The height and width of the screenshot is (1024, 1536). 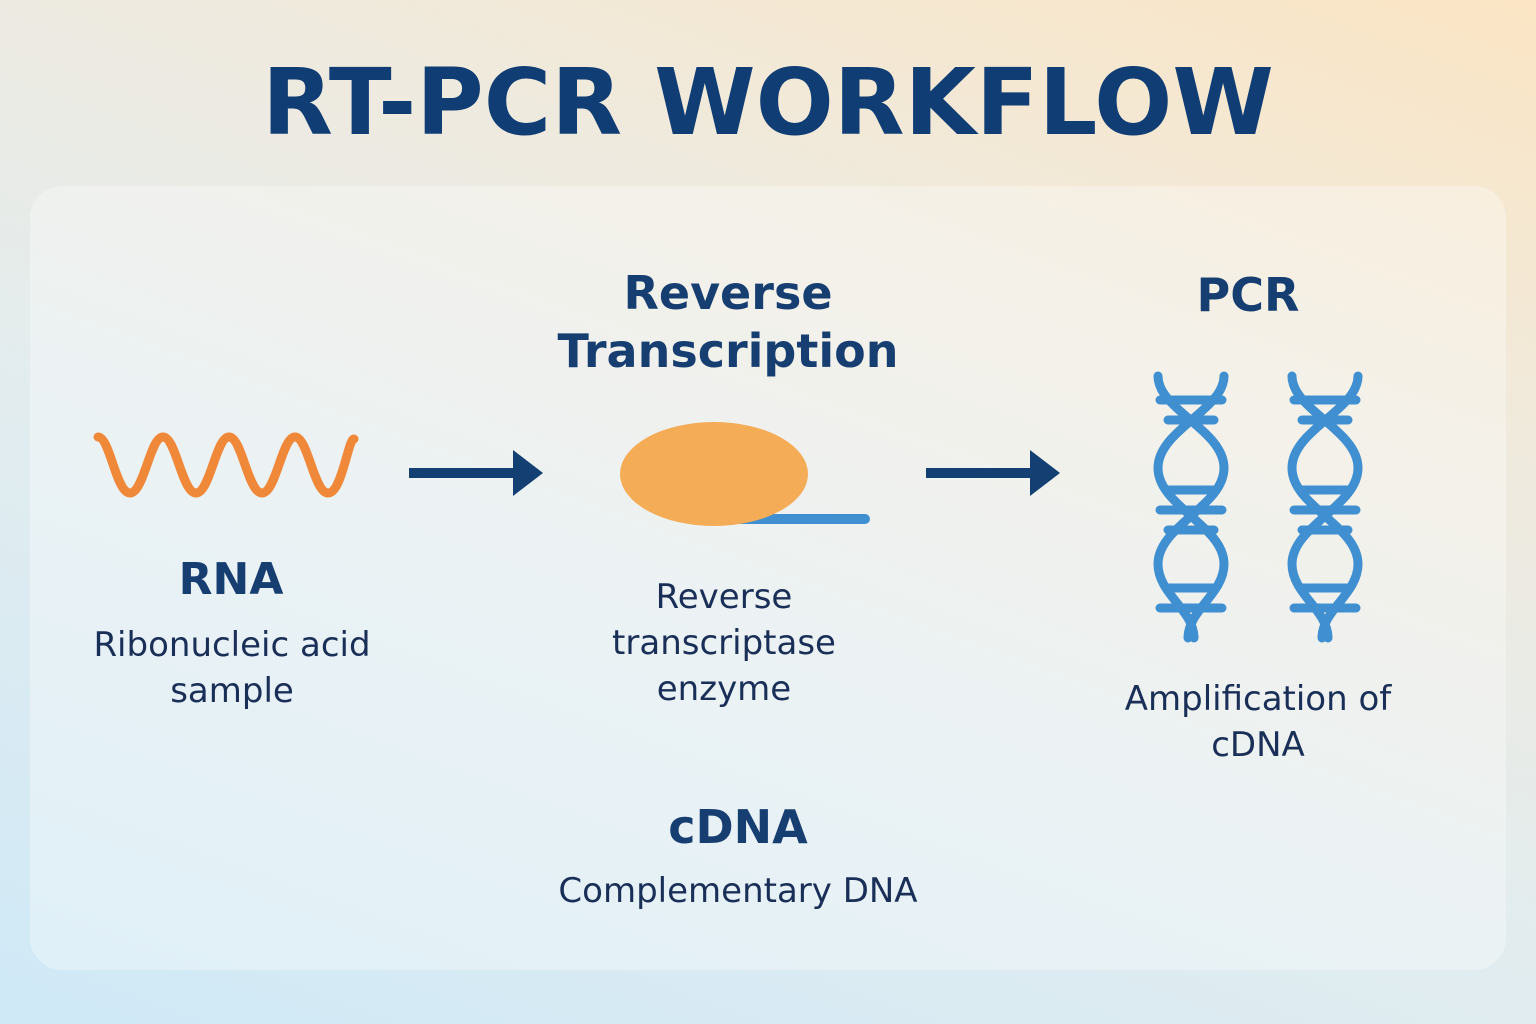 I want to click on step-heading-rna: RNA, so click(x=231, y=579).